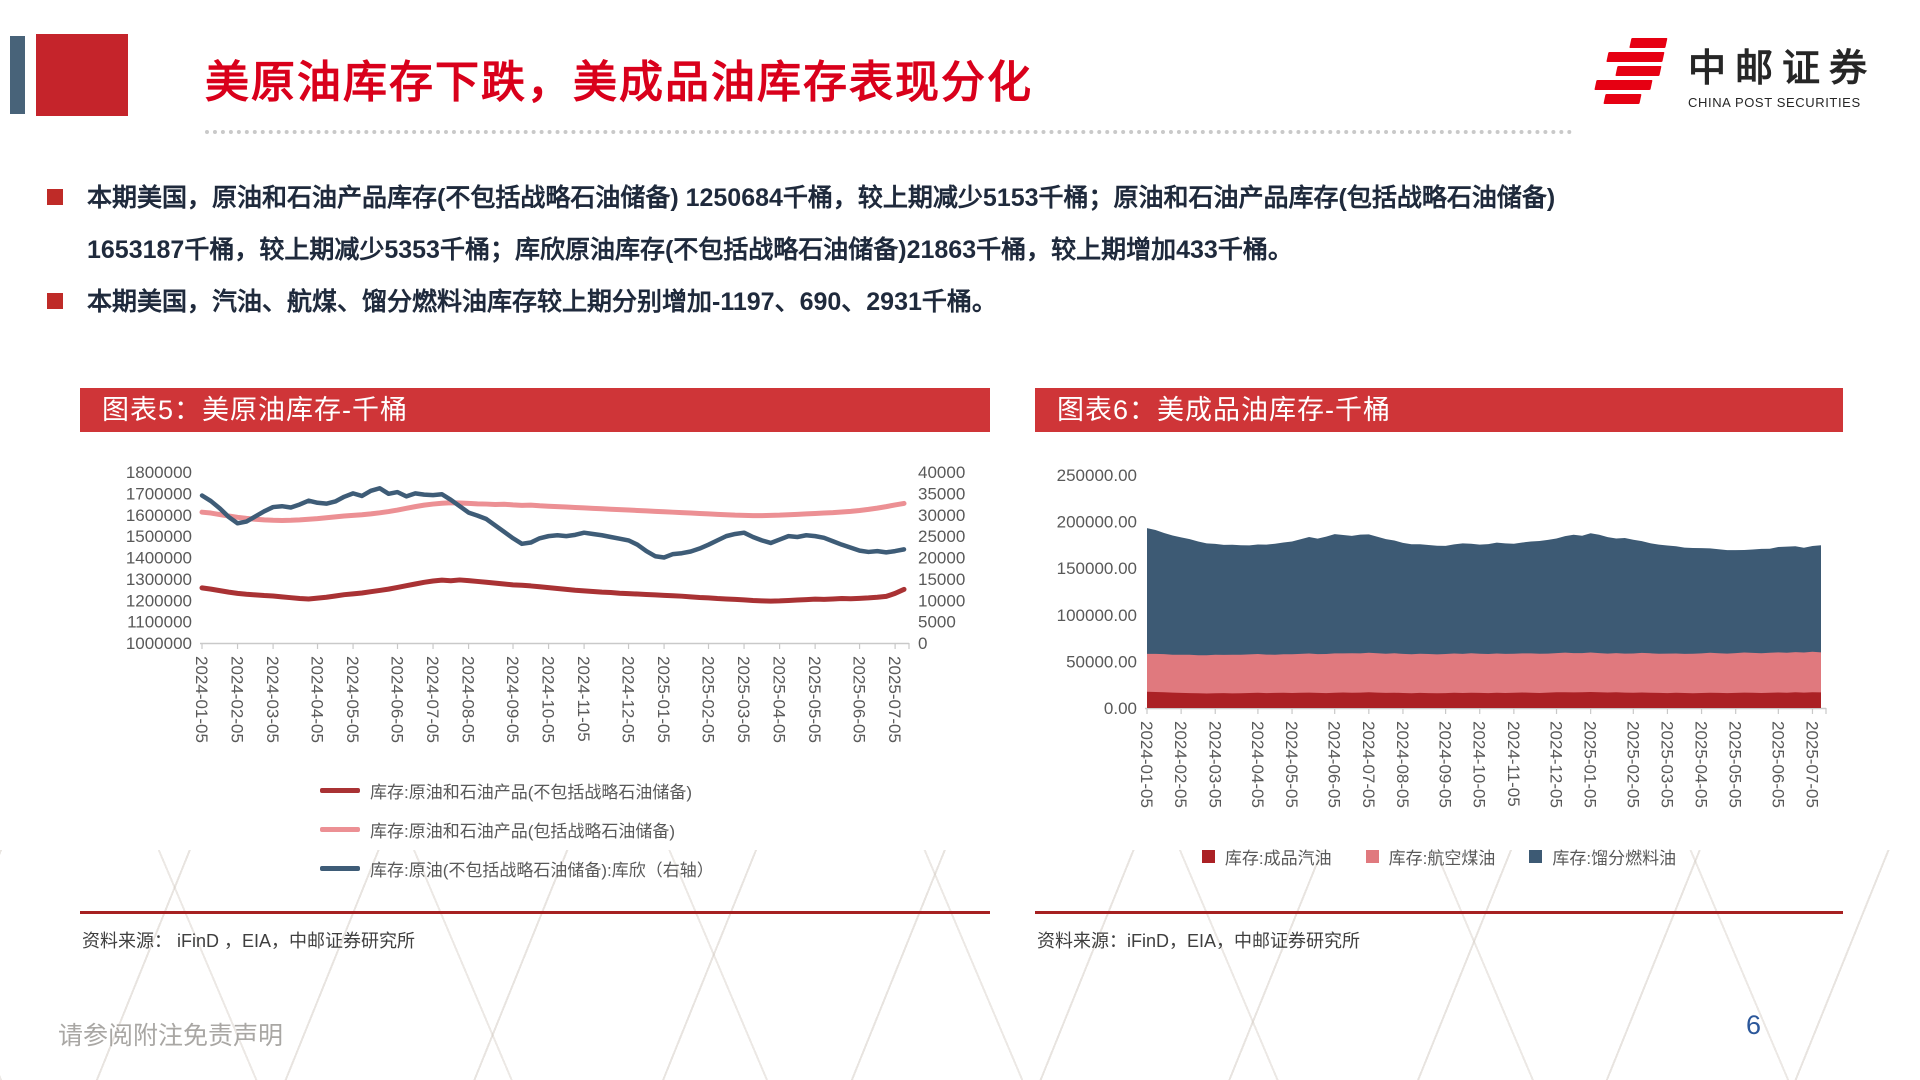 The image size is (1920, 1080). Describe the element at coordinates (889, 132) in the screenshot. I see `title-divider` at that location.